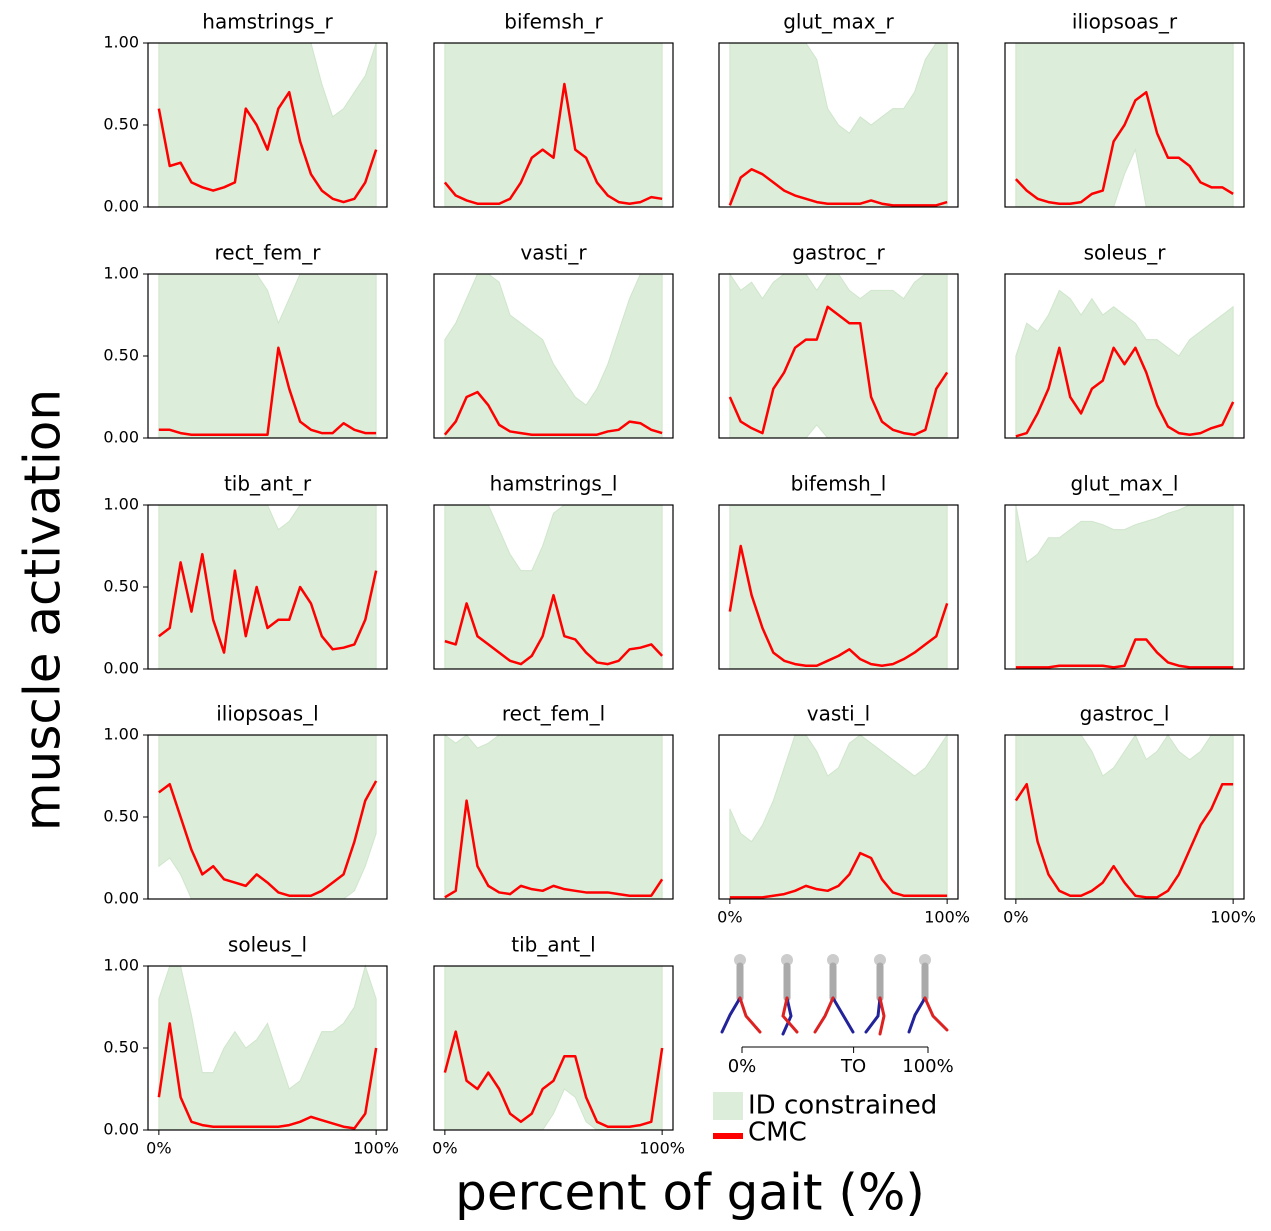 This screenshot has height=1231, width=1271. Describe the element at coordinates (742, 1066) in the screenshot. I see `gait-tick-label: 0%` at that location.